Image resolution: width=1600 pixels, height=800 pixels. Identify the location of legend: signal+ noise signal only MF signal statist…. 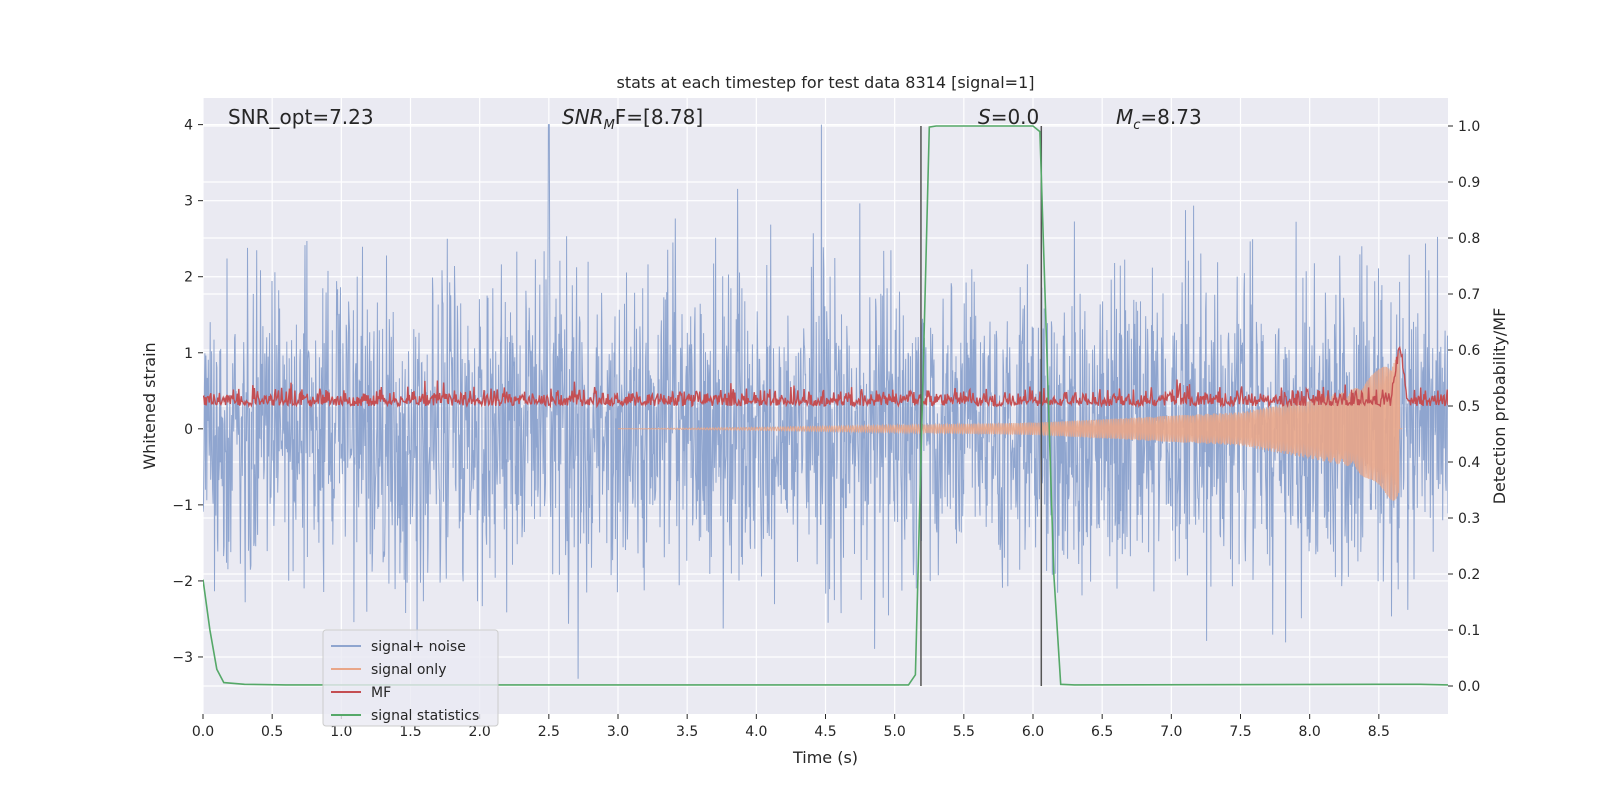
(410, 678).